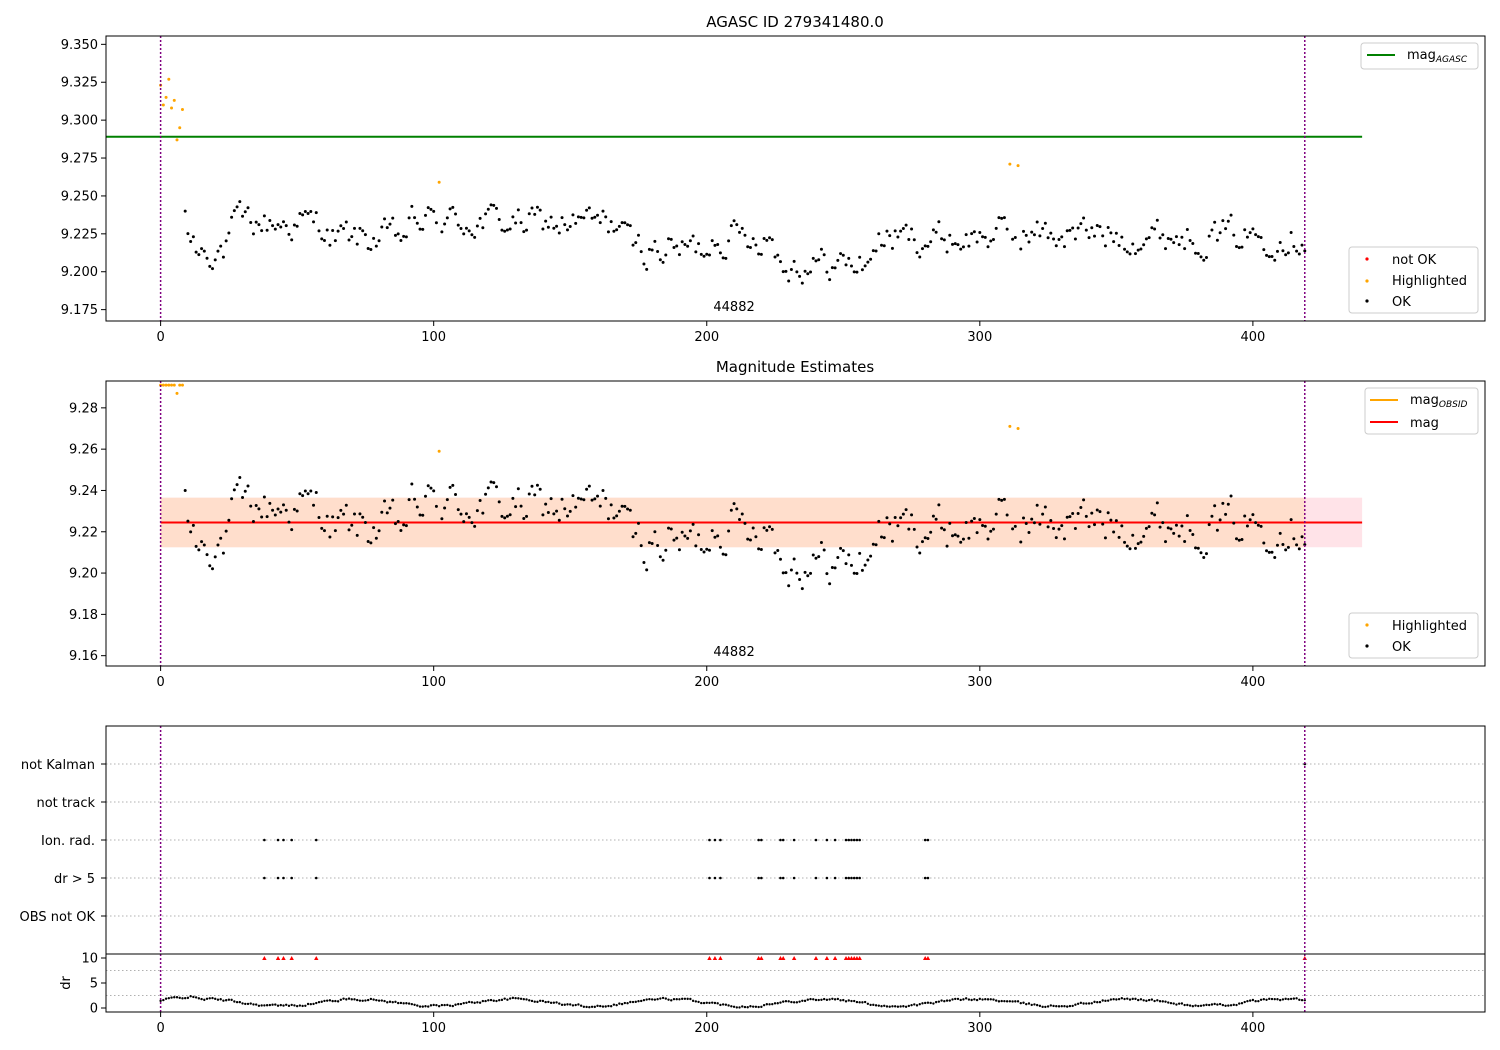  Describe the element at coordinates (795, 22) in the screenshot. I see `panel1-title: AGASC ID 279341480.0` at that location.